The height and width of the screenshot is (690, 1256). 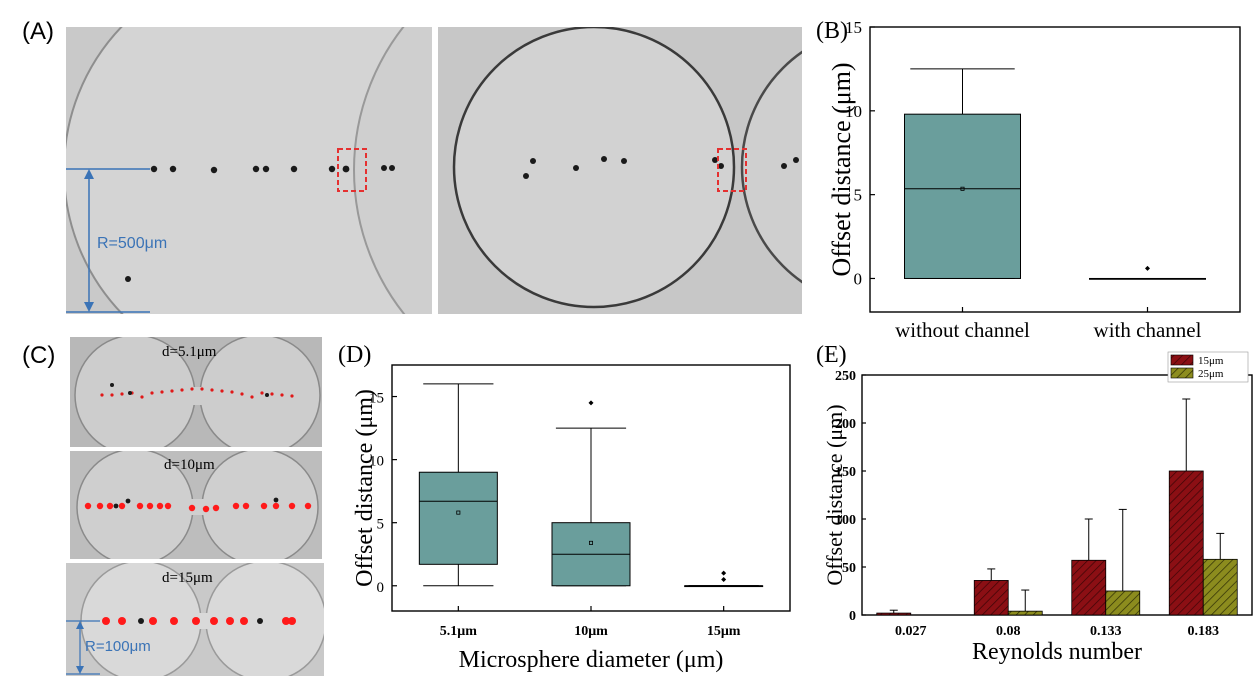 What do you see at coordinates (591, 631) in the screenshot?
I see `x-tick-label: 10μm` at bounding box center [591, 631].